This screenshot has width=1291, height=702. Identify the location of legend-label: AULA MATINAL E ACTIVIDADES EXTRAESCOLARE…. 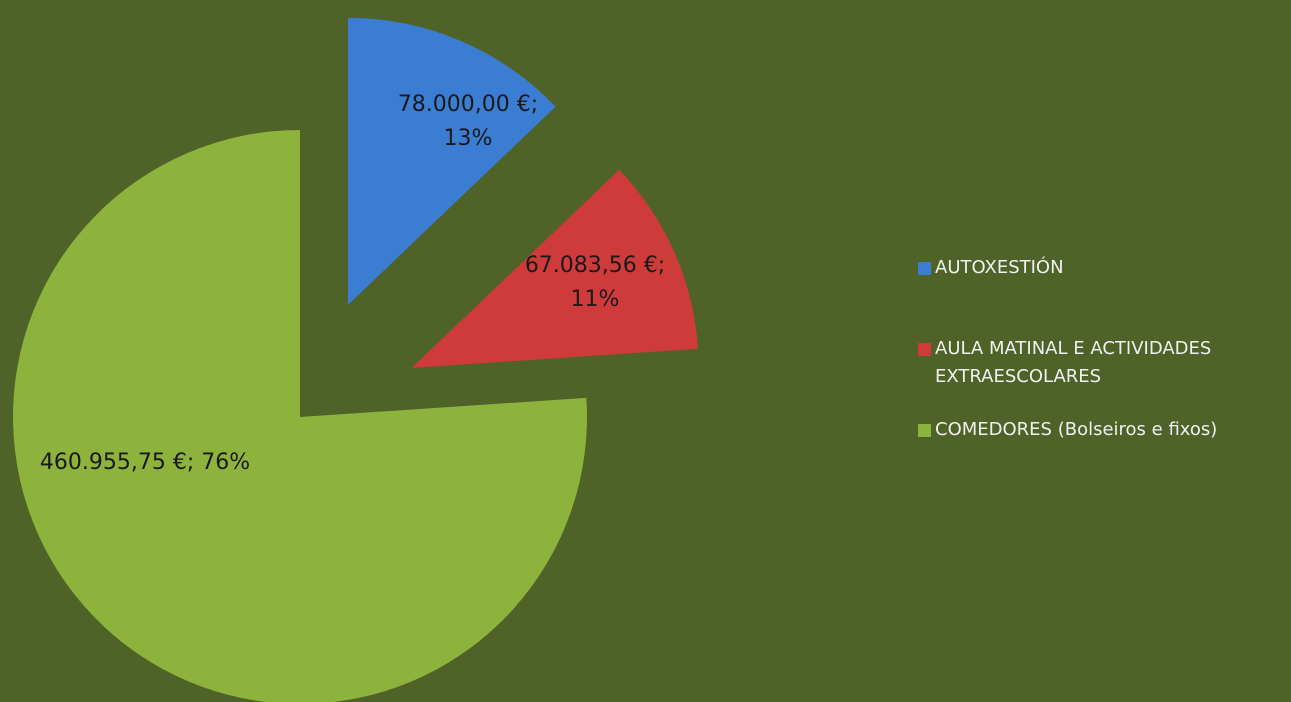
(1073, 362).